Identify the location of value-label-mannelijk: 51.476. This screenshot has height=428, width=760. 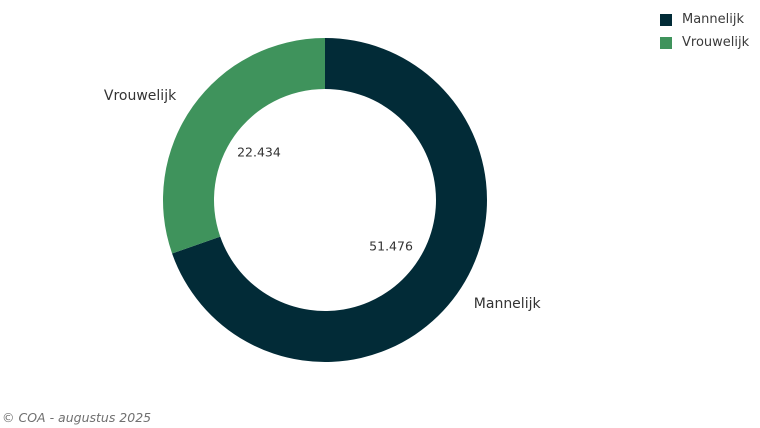
(391, 245).